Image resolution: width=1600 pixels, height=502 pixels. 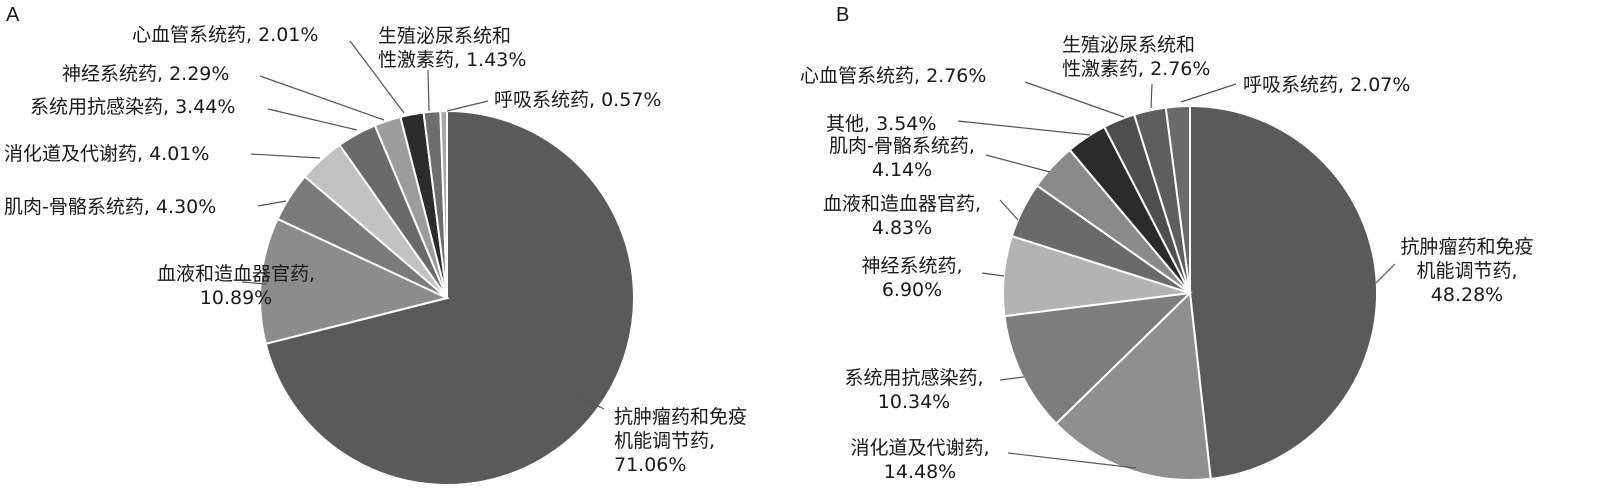 I want to click on pie-a-label-3: 消化道及代谢药, 4.01%, so click(x=106, y=154).